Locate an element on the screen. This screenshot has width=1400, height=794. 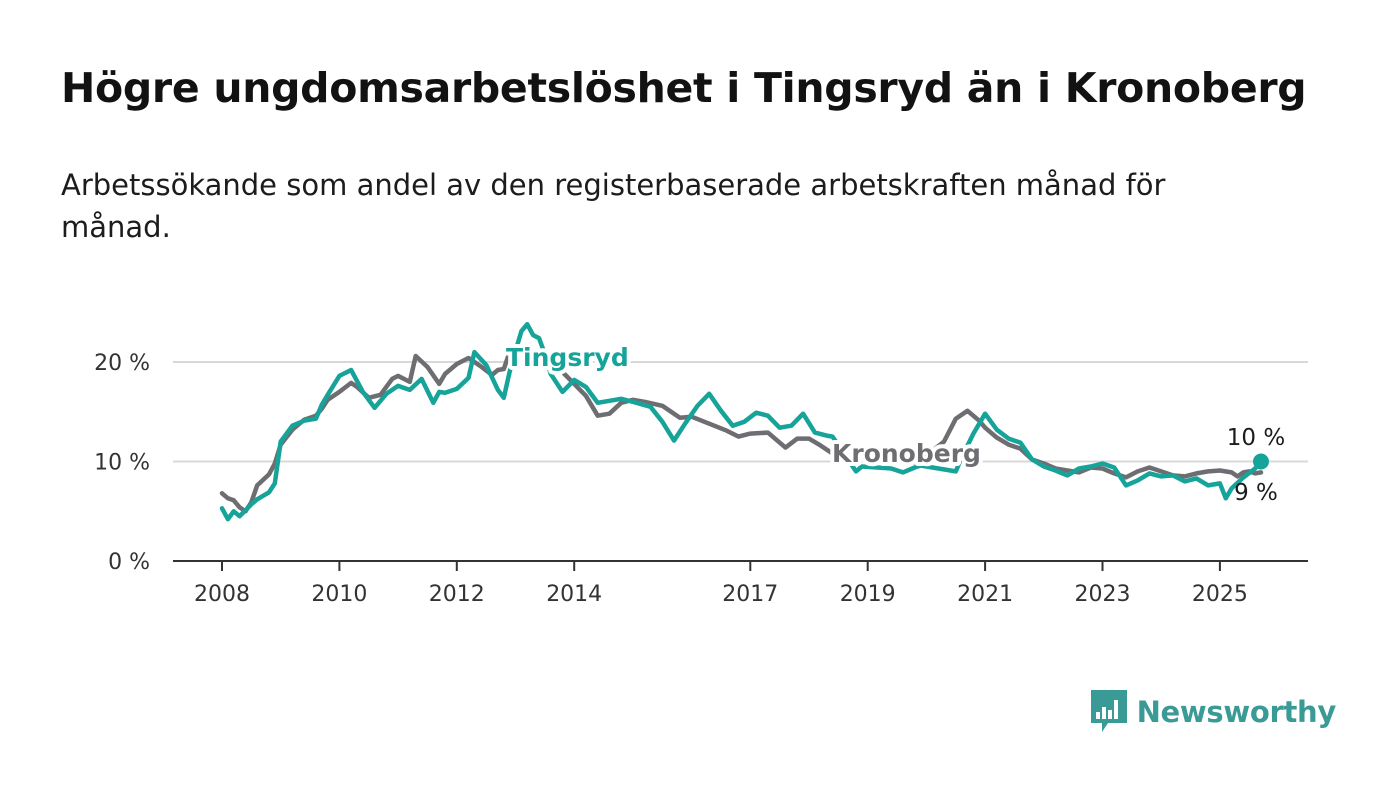
newsworthy-chart-icon is located at coordinates (1108, 711).